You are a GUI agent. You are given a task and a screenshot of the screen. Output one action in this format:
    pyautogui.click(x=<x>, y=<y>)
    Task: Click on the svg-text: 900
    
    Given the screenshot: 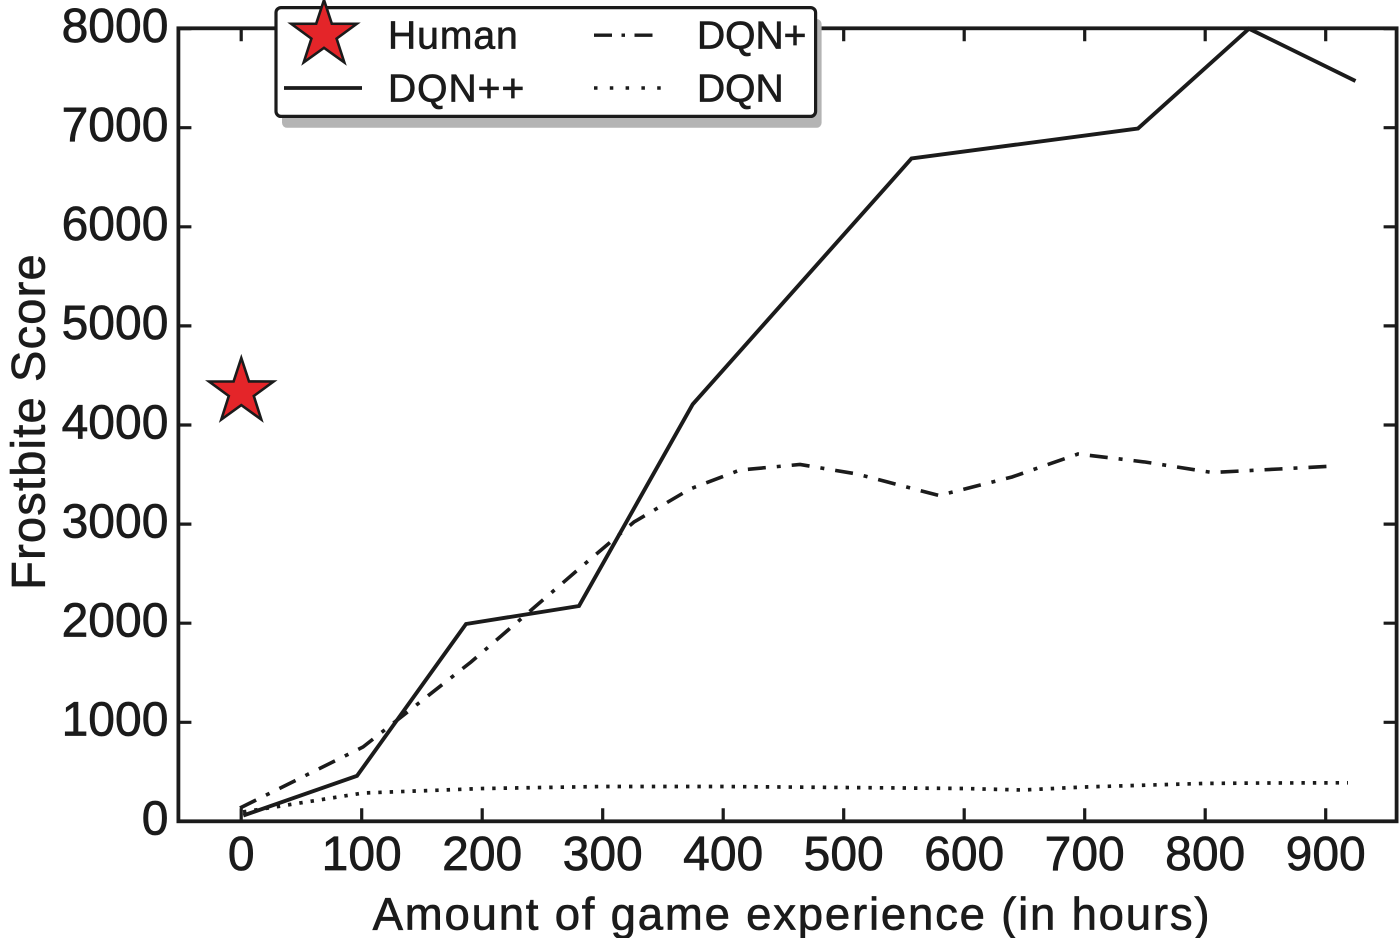 What is the action you would take?
    pyautogui.click(x=1326, y=854)
    